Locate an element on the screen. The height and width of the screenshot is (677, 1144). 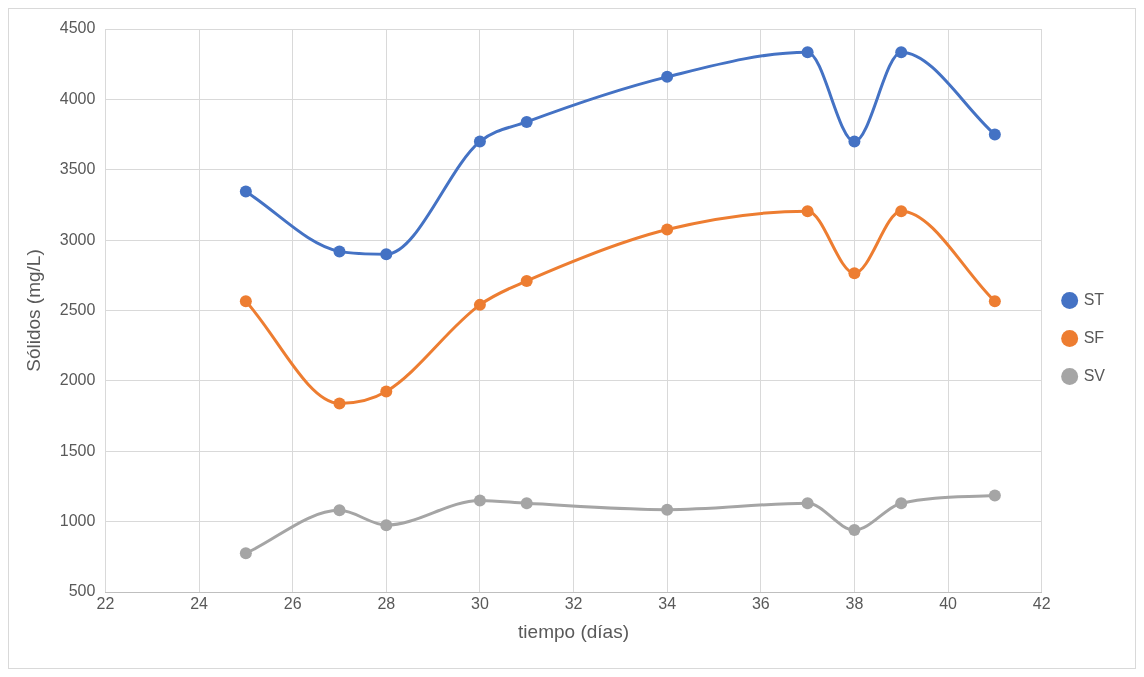
x-tick-label: 38 is located at coordinates (854, 604).